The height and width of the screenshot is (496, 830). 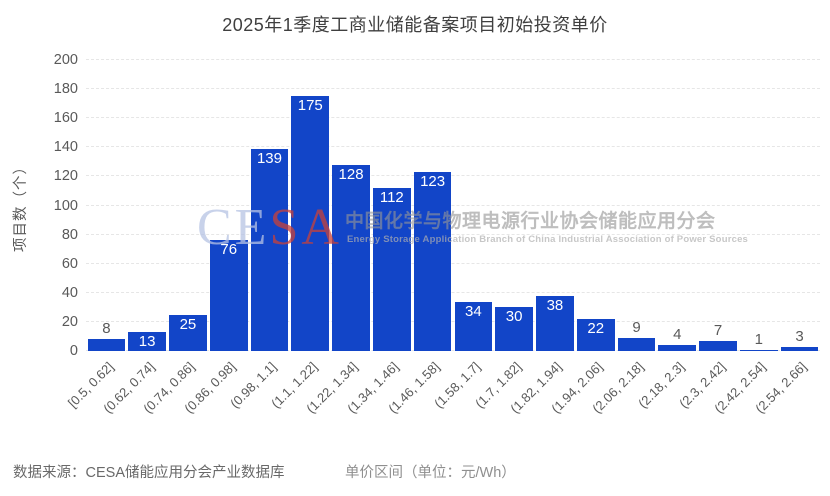 What do you see at coordinates (473, 311) in the screenshot?
I see `bar-value-label: 34` at bounding box center [473, 311].